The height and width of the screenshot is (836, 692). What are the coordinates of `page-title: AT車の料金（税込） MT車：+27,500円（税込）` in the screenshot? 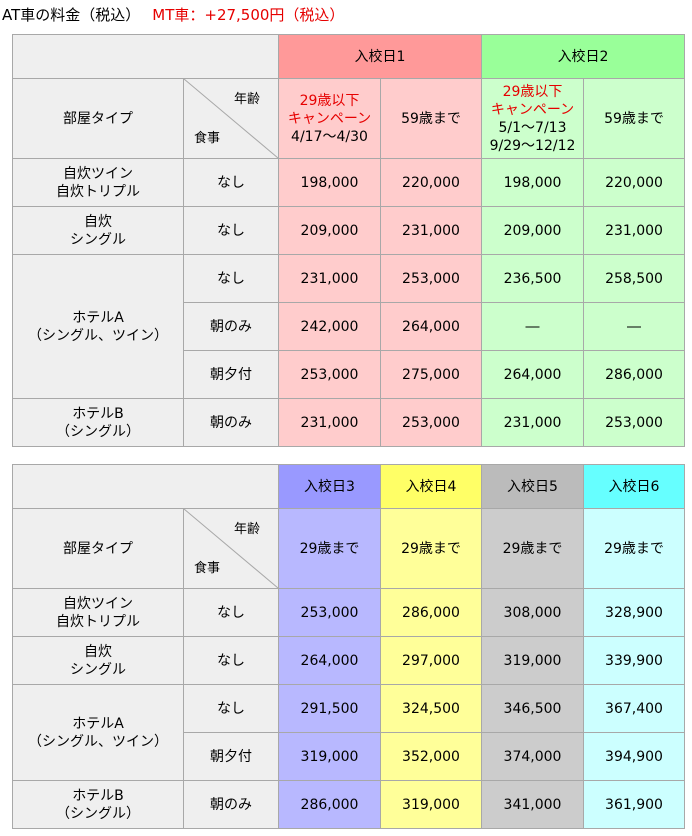 It's located at (173, 15).